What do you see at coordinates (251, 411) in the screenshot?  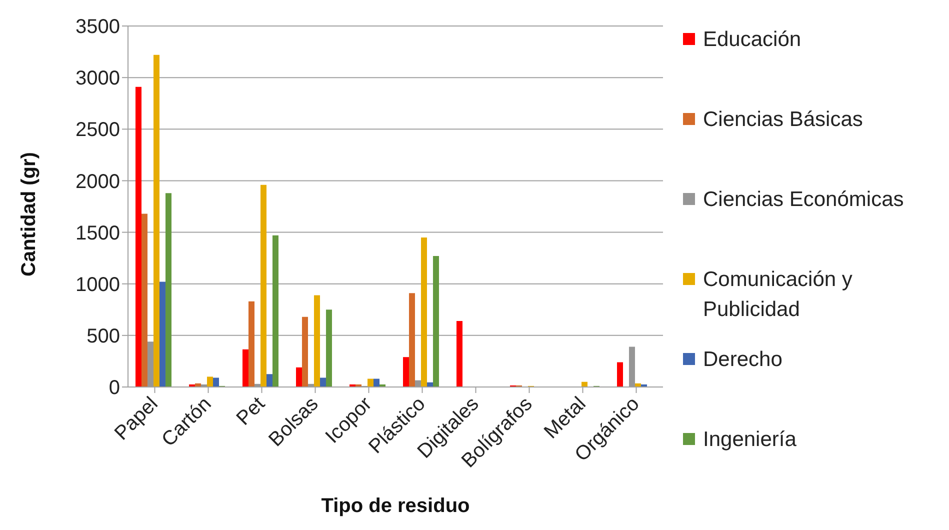 I see `x-tick-label: Pet` at bounding box center [251, 411].